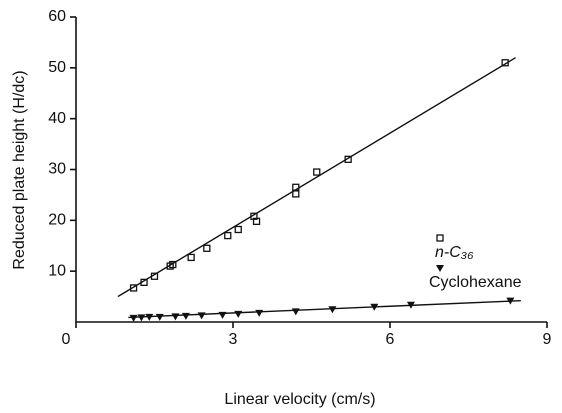  What do you see at coordinates (57, 220) in the screenshot?
I see `y-tick-label: 20` at bounding box center [57, 220].